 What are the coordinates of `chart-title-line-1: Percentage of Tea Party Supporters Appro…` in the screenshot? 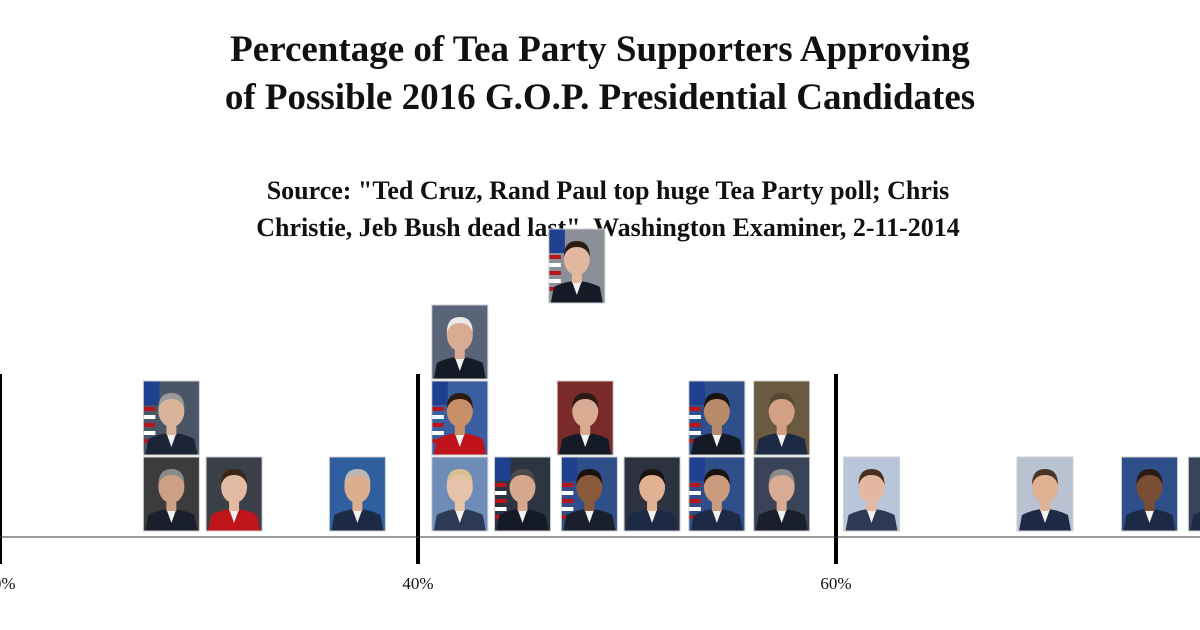 It's located at (600, 49).